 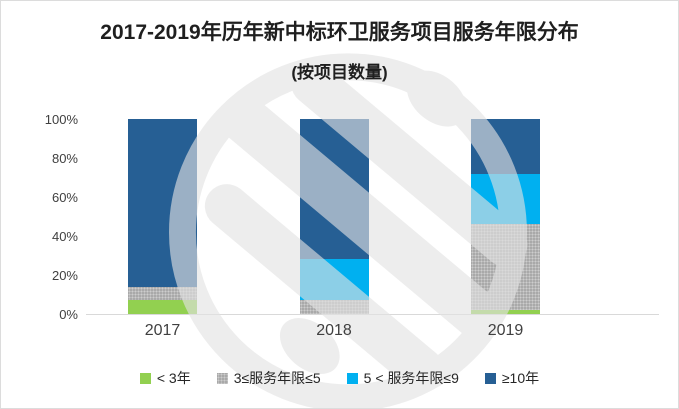 I want to click on legend-item-< 3年: < 3年, so click(x=165, y=378).